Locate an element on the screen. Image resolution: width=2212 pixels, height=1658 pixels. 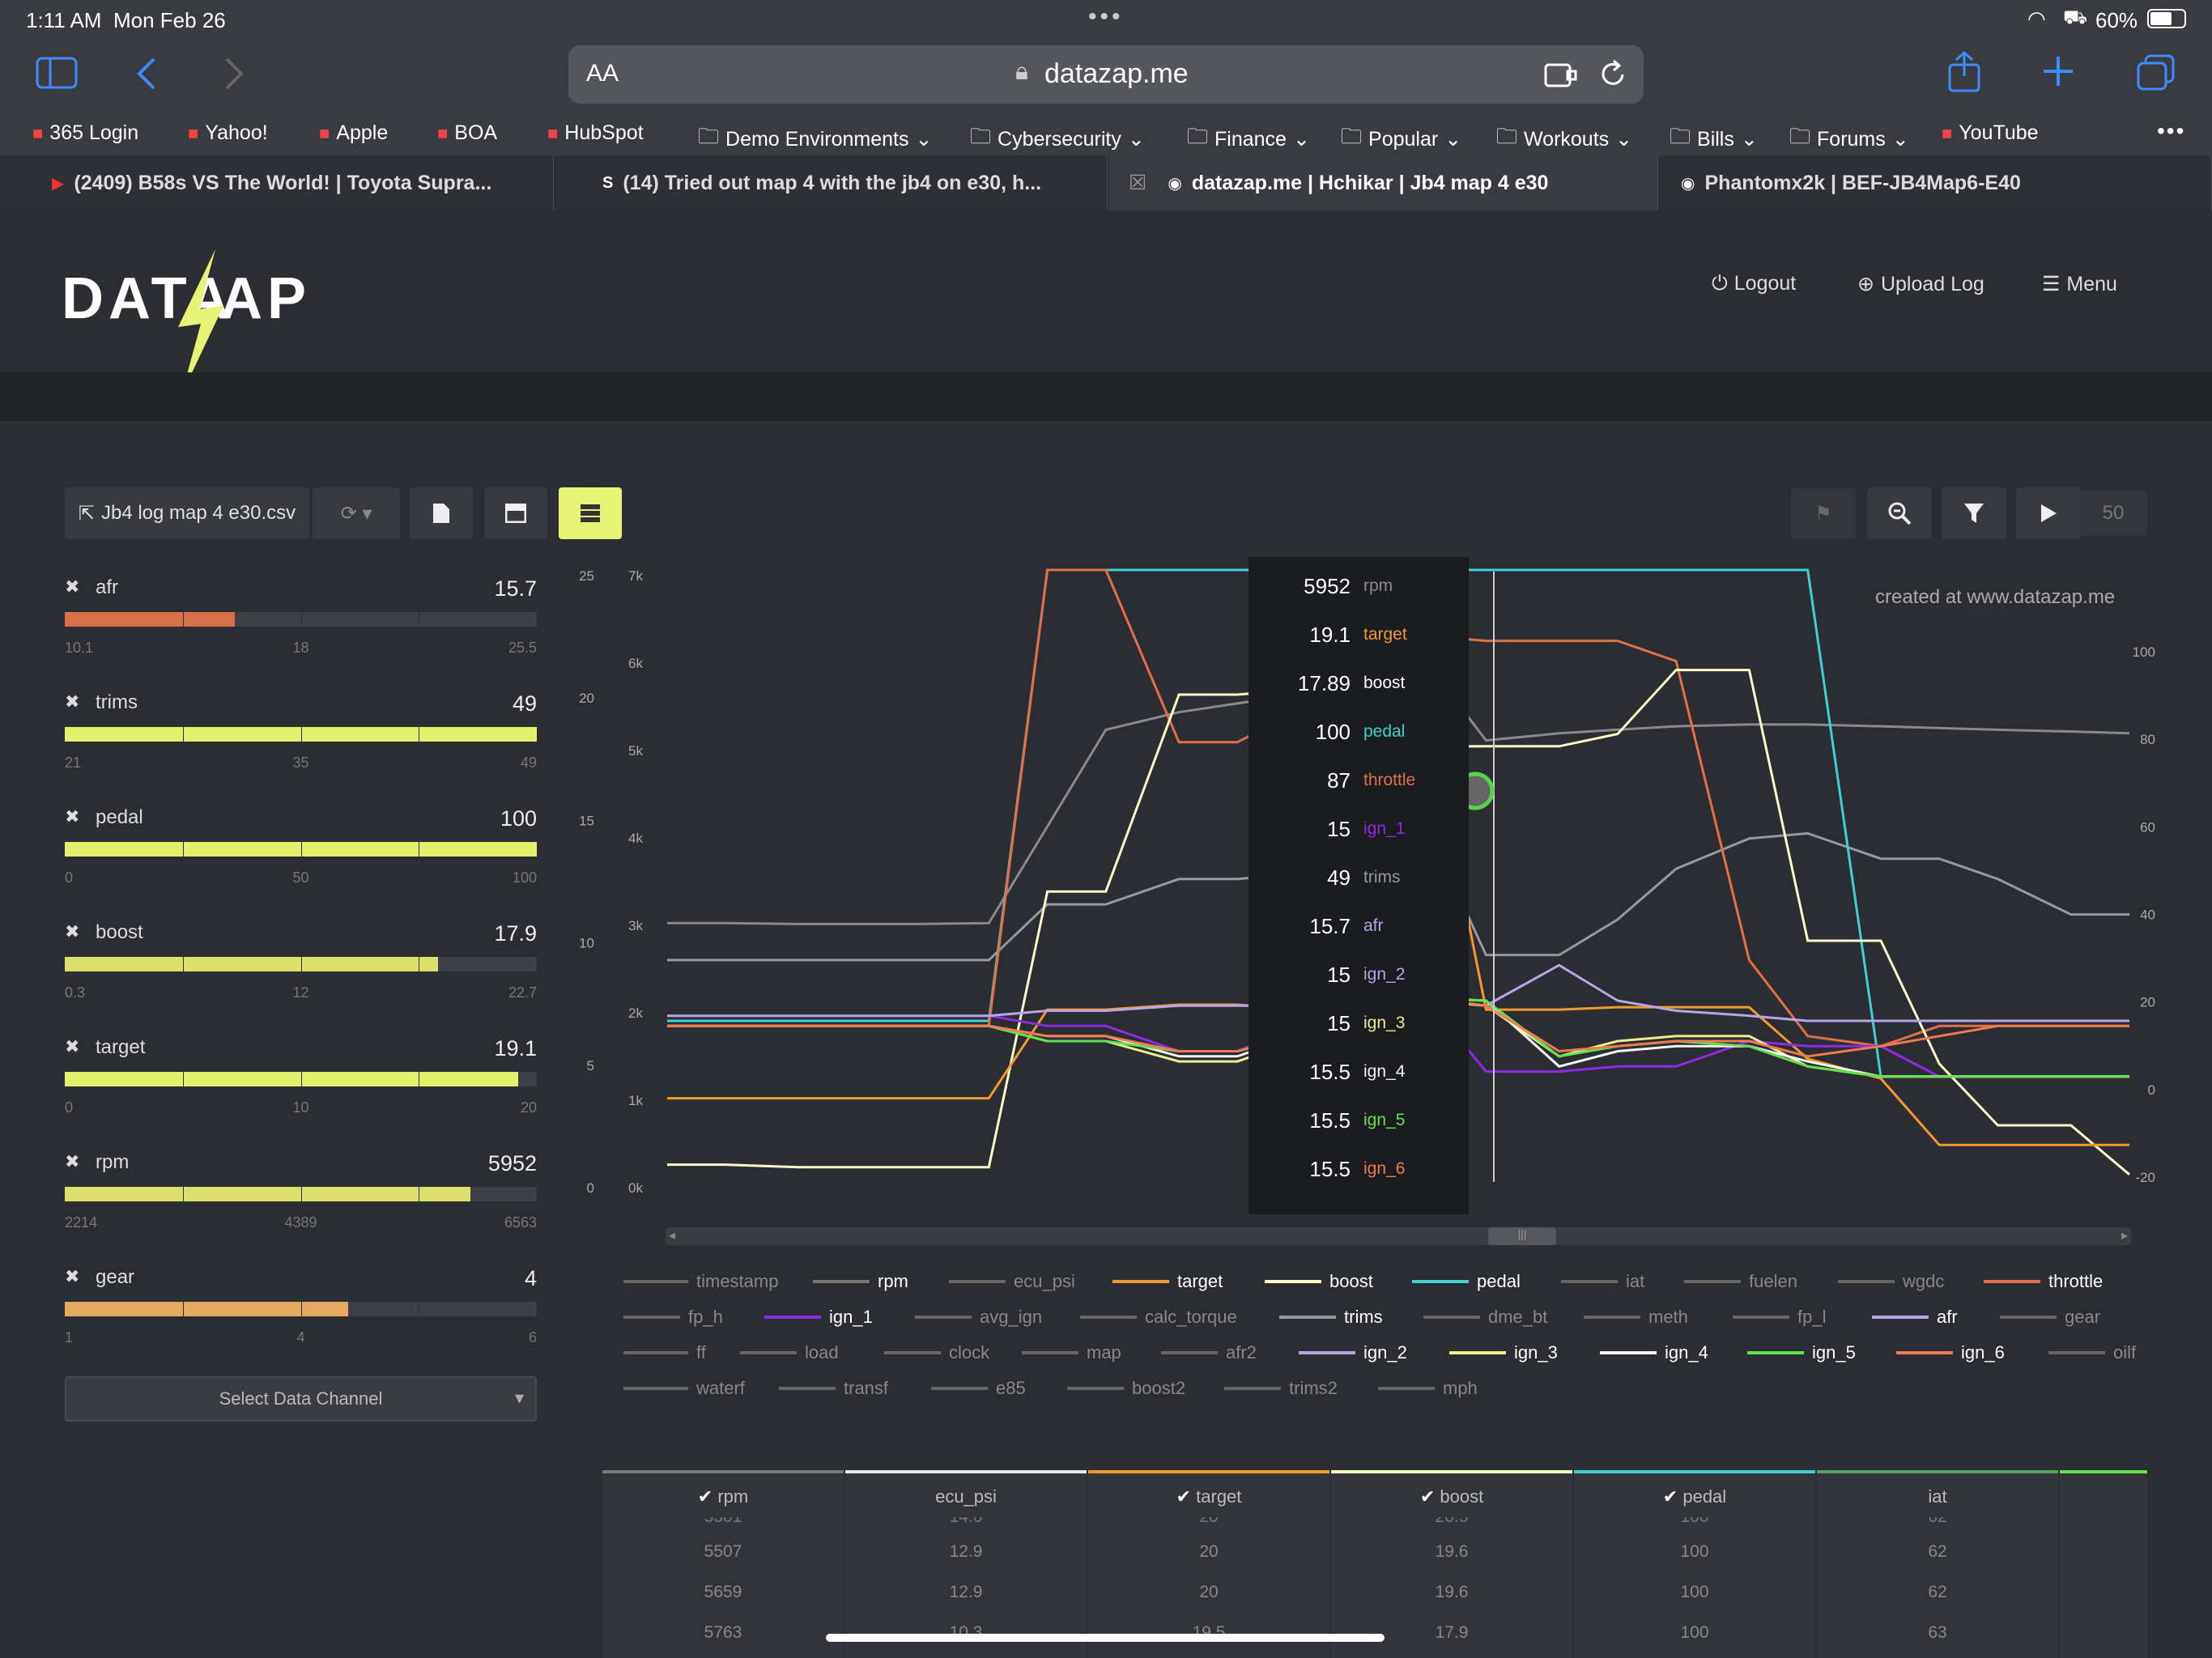
favorite-forums: 🗀 Forums ⌄ is located at coordinates (1849, 139).